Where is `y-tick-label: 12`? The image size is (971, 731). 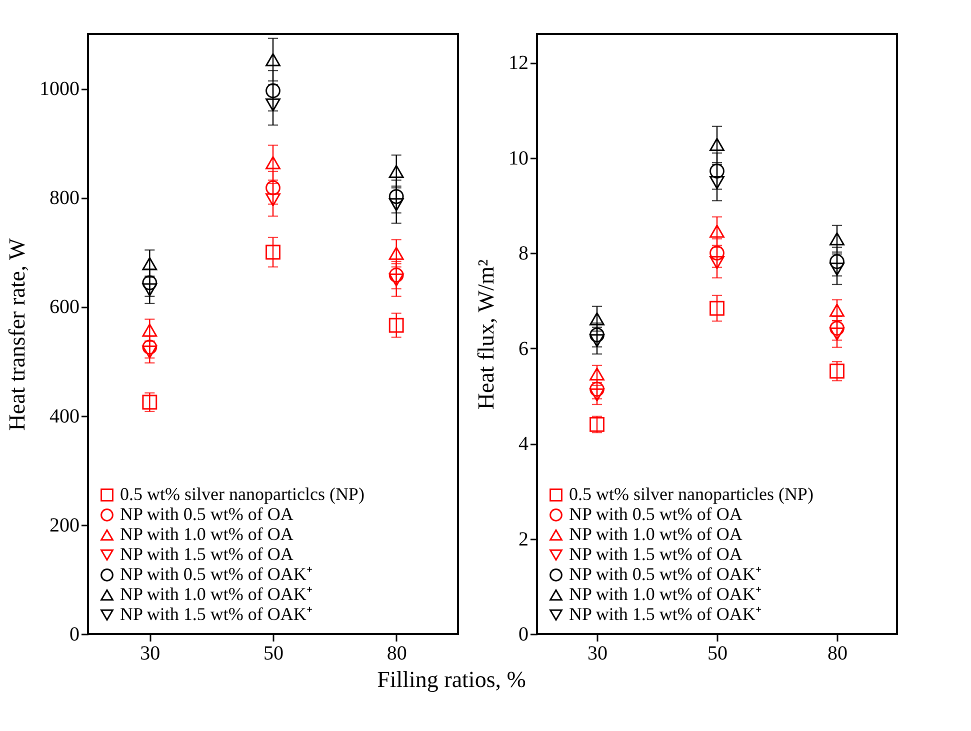 y-tick-label: 12 is located at coordinates (518, 63).